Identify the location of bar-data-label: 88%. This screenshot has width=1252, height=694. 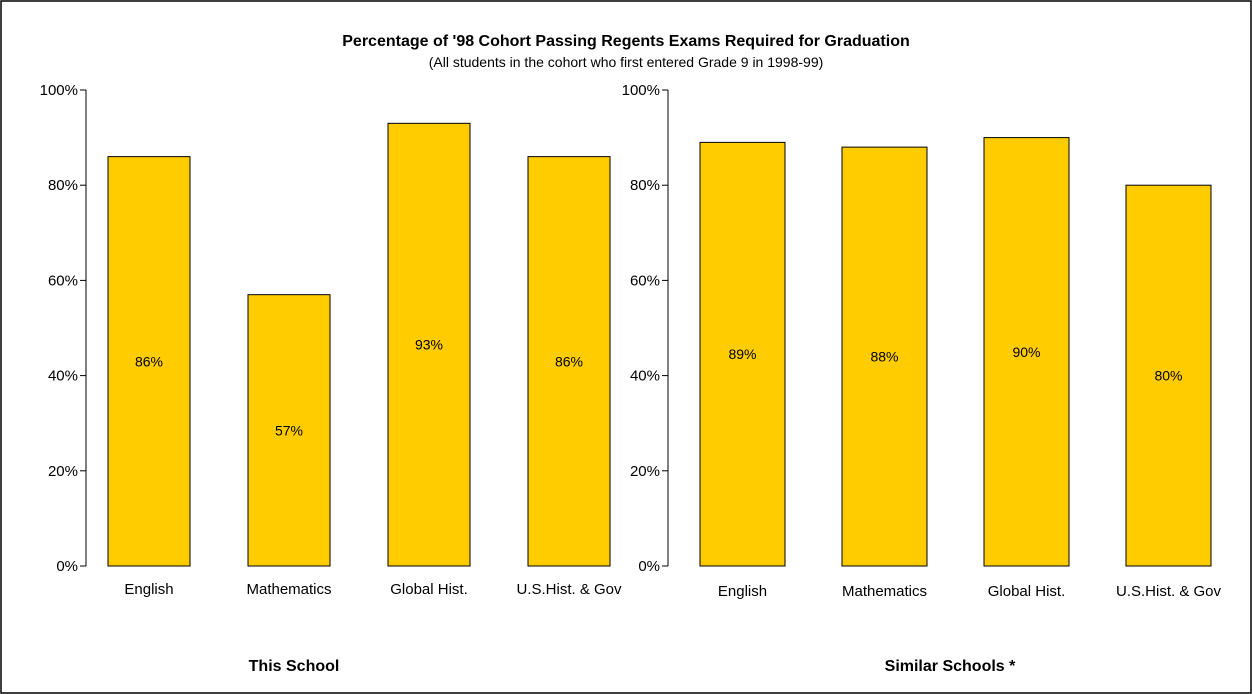
(884, 357).